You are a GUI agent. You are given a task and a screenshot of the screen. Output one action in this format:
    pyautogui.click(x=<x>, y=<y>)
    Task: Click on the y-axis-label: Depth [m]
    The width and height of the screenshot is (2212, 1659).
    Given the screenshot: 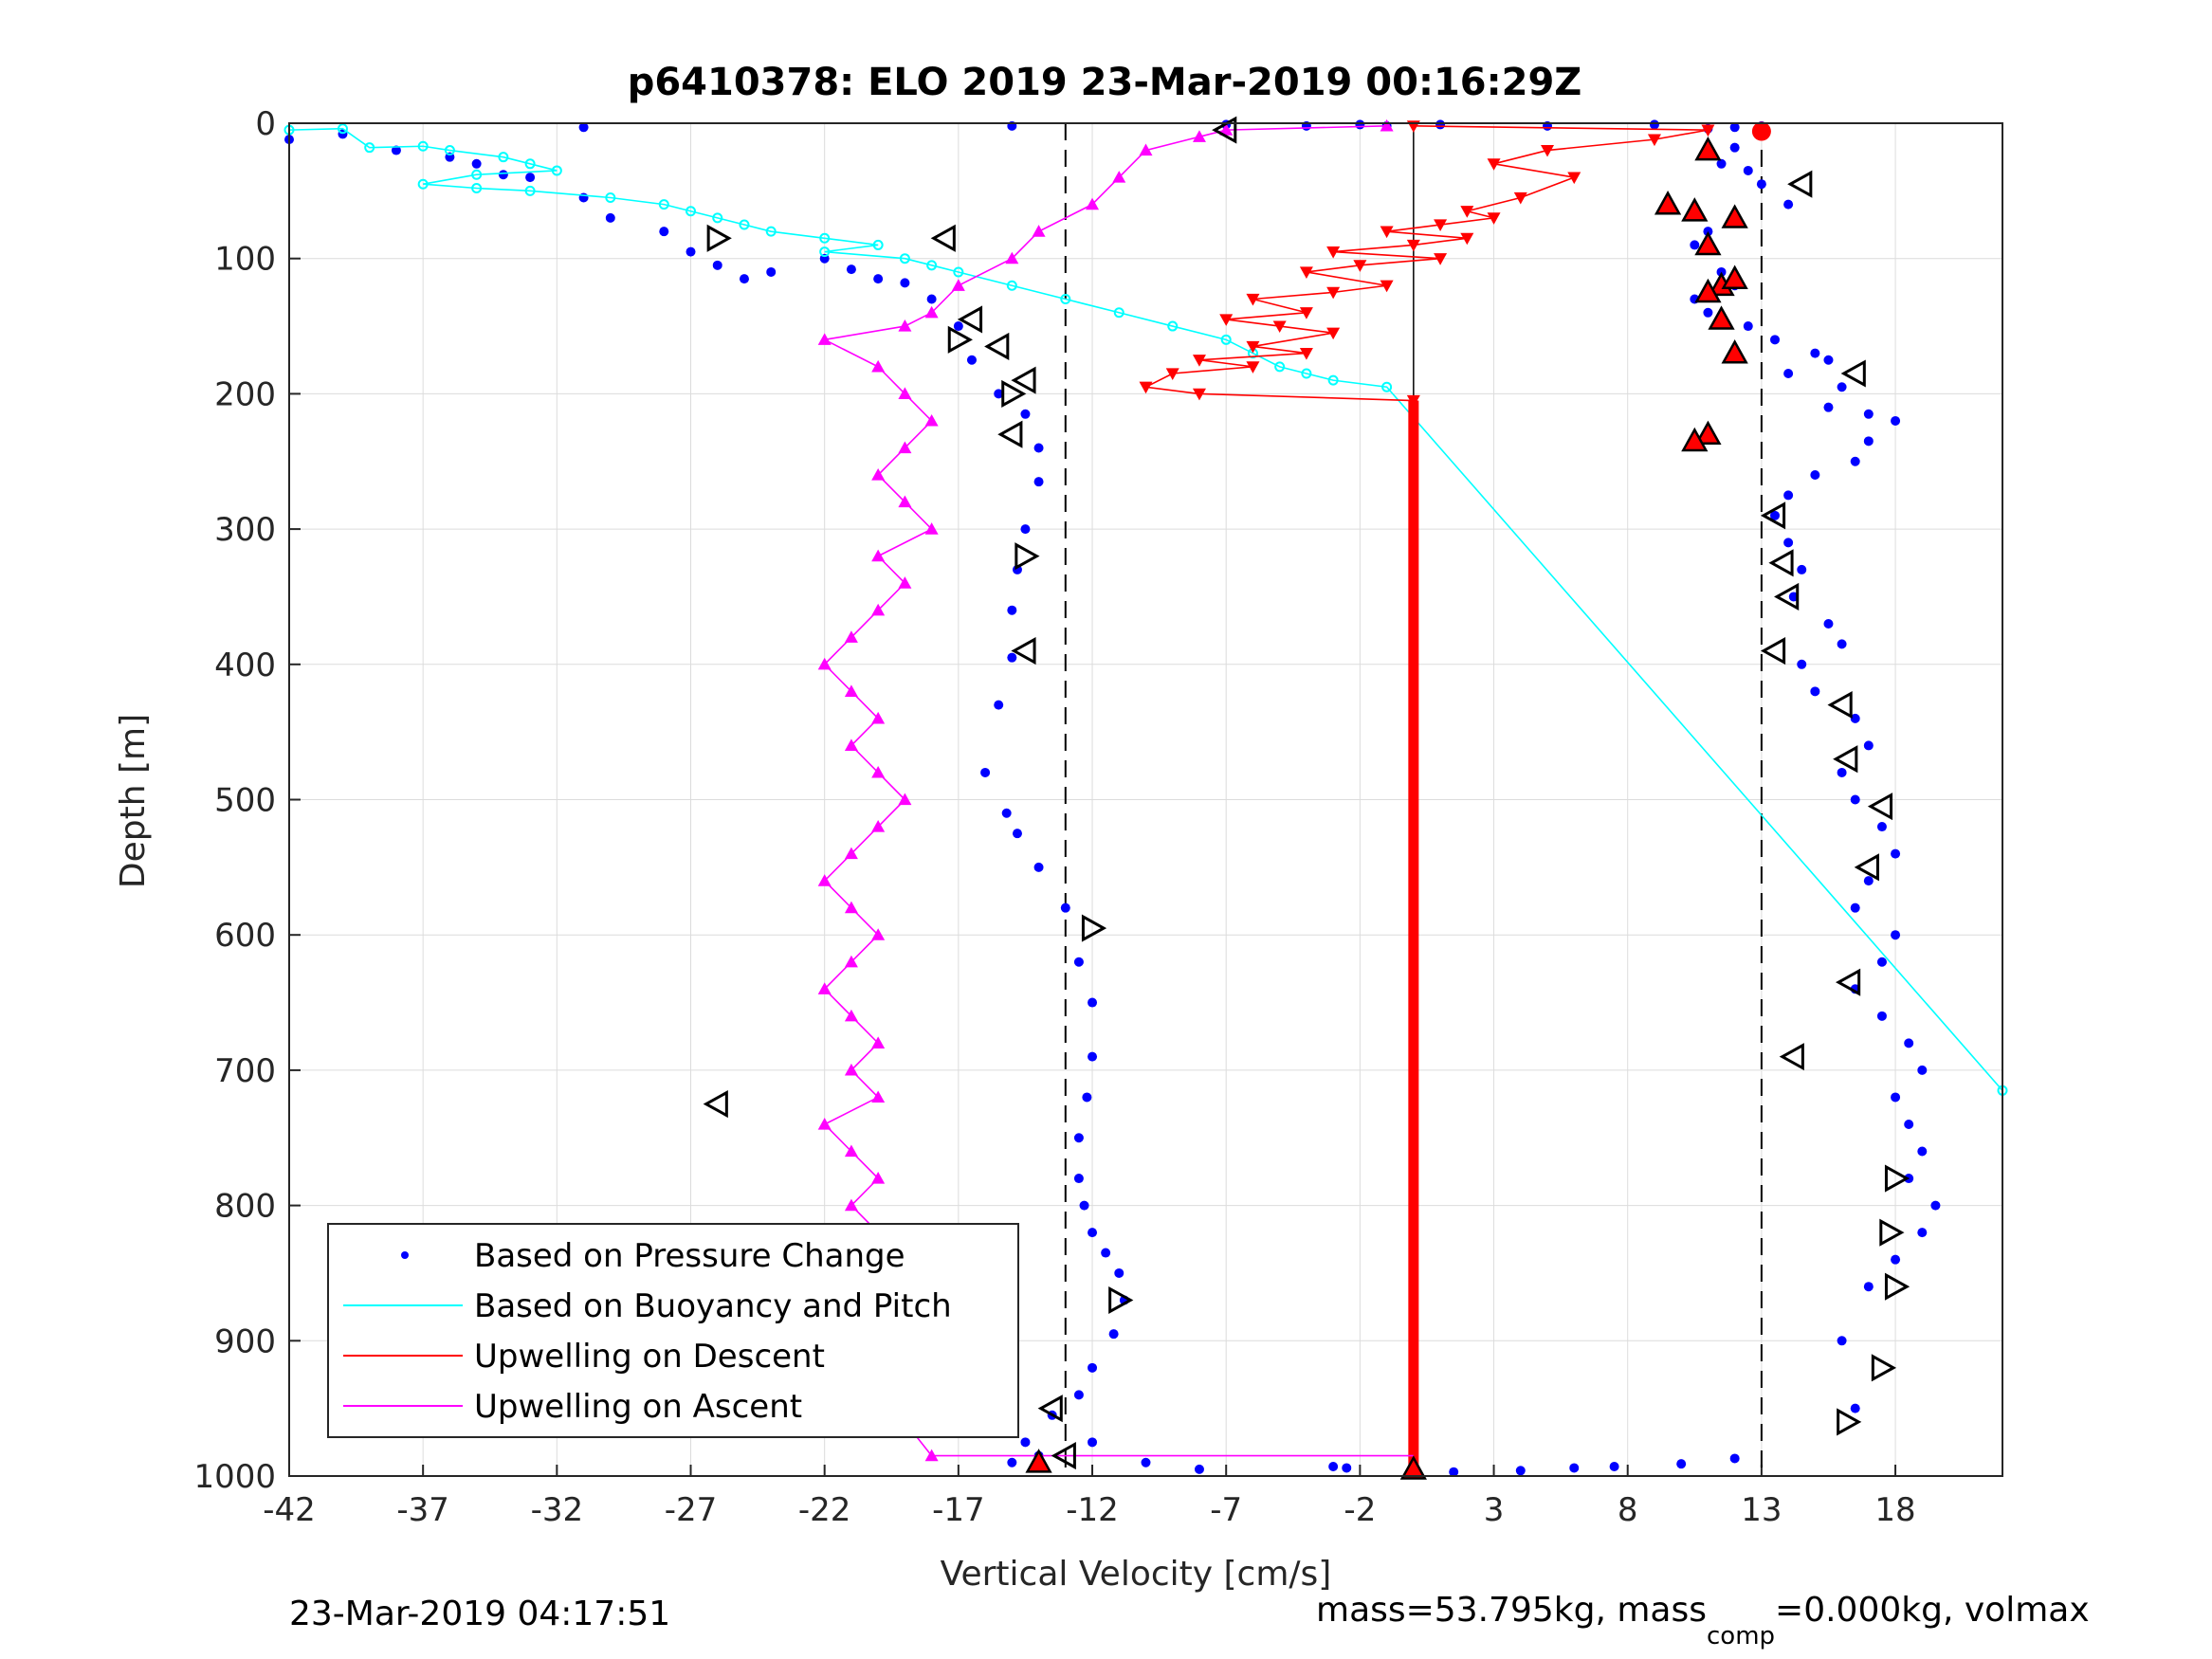 What is the action you would take?
    pyautogui.click(x=133, y=801)
    